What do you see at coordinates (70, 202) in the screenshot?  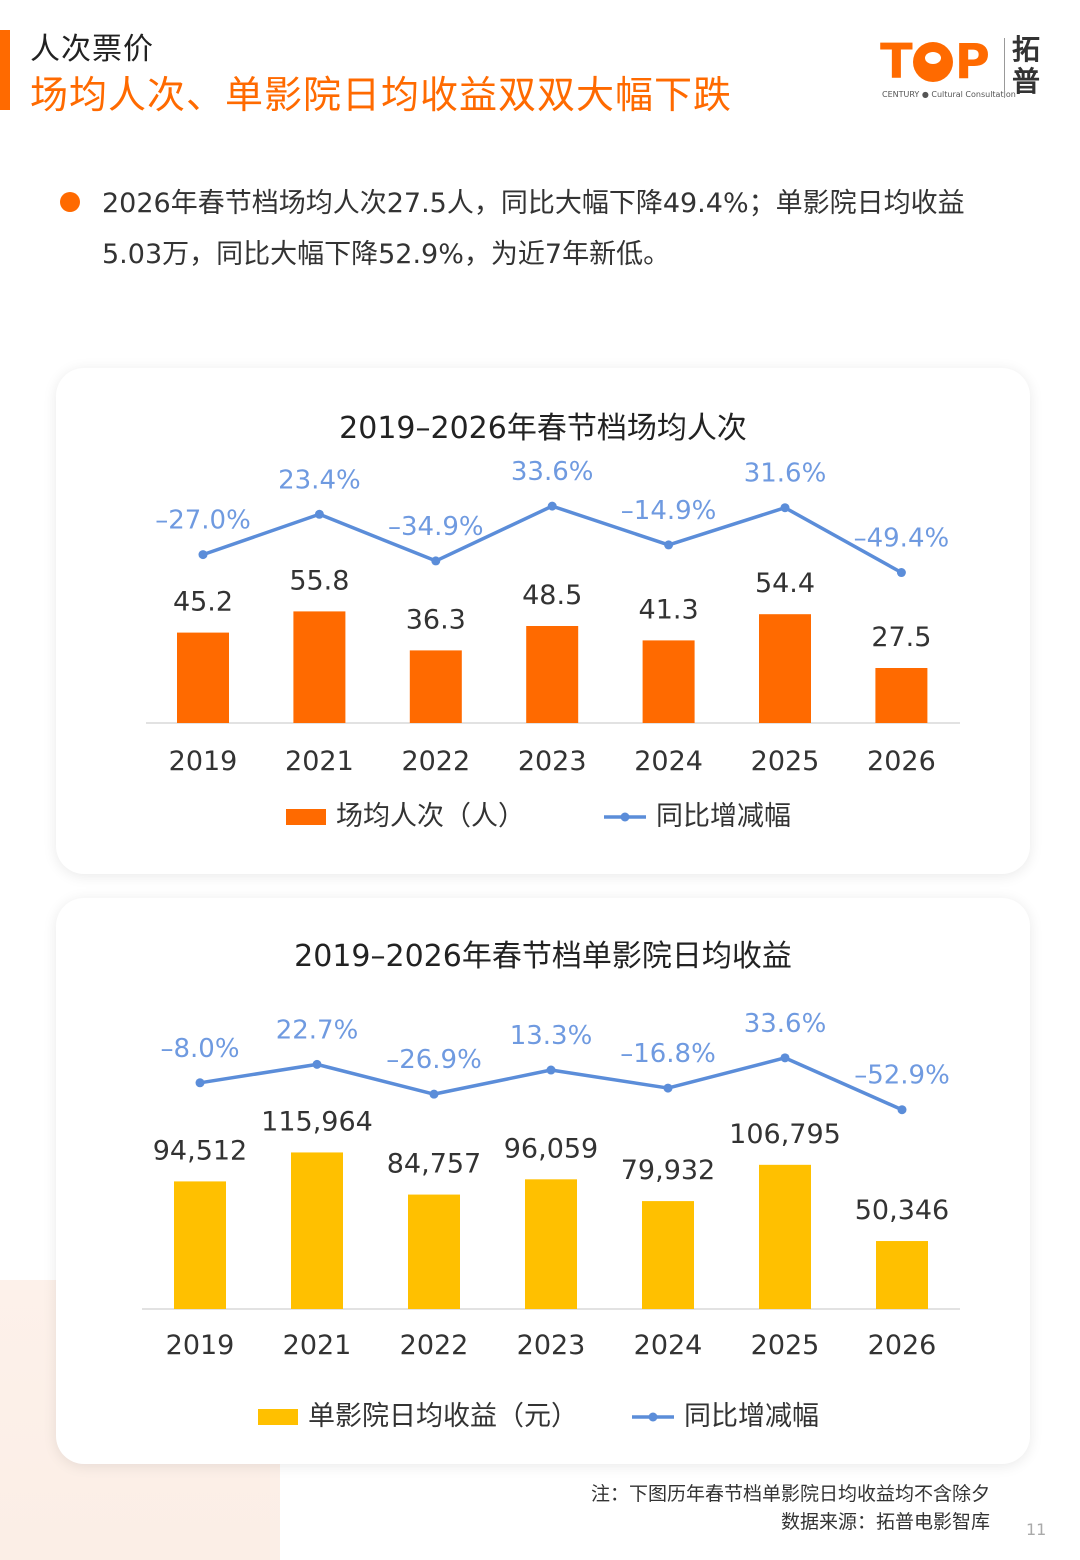 I see `bullet-icon` at bounding box center [70, 202].